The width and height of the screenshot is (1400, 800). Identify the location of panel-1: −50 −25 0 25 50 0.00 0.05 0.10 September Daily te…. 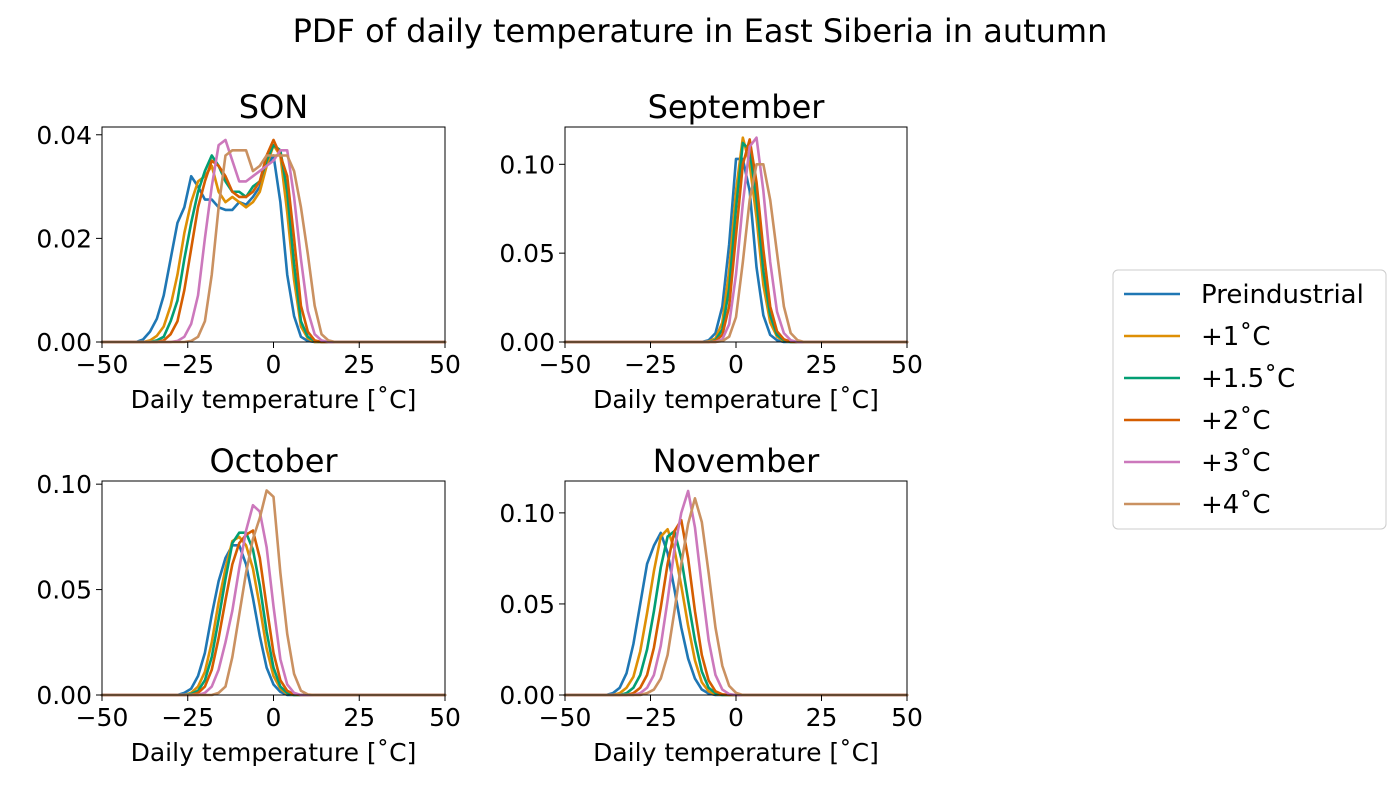
(711, 251).